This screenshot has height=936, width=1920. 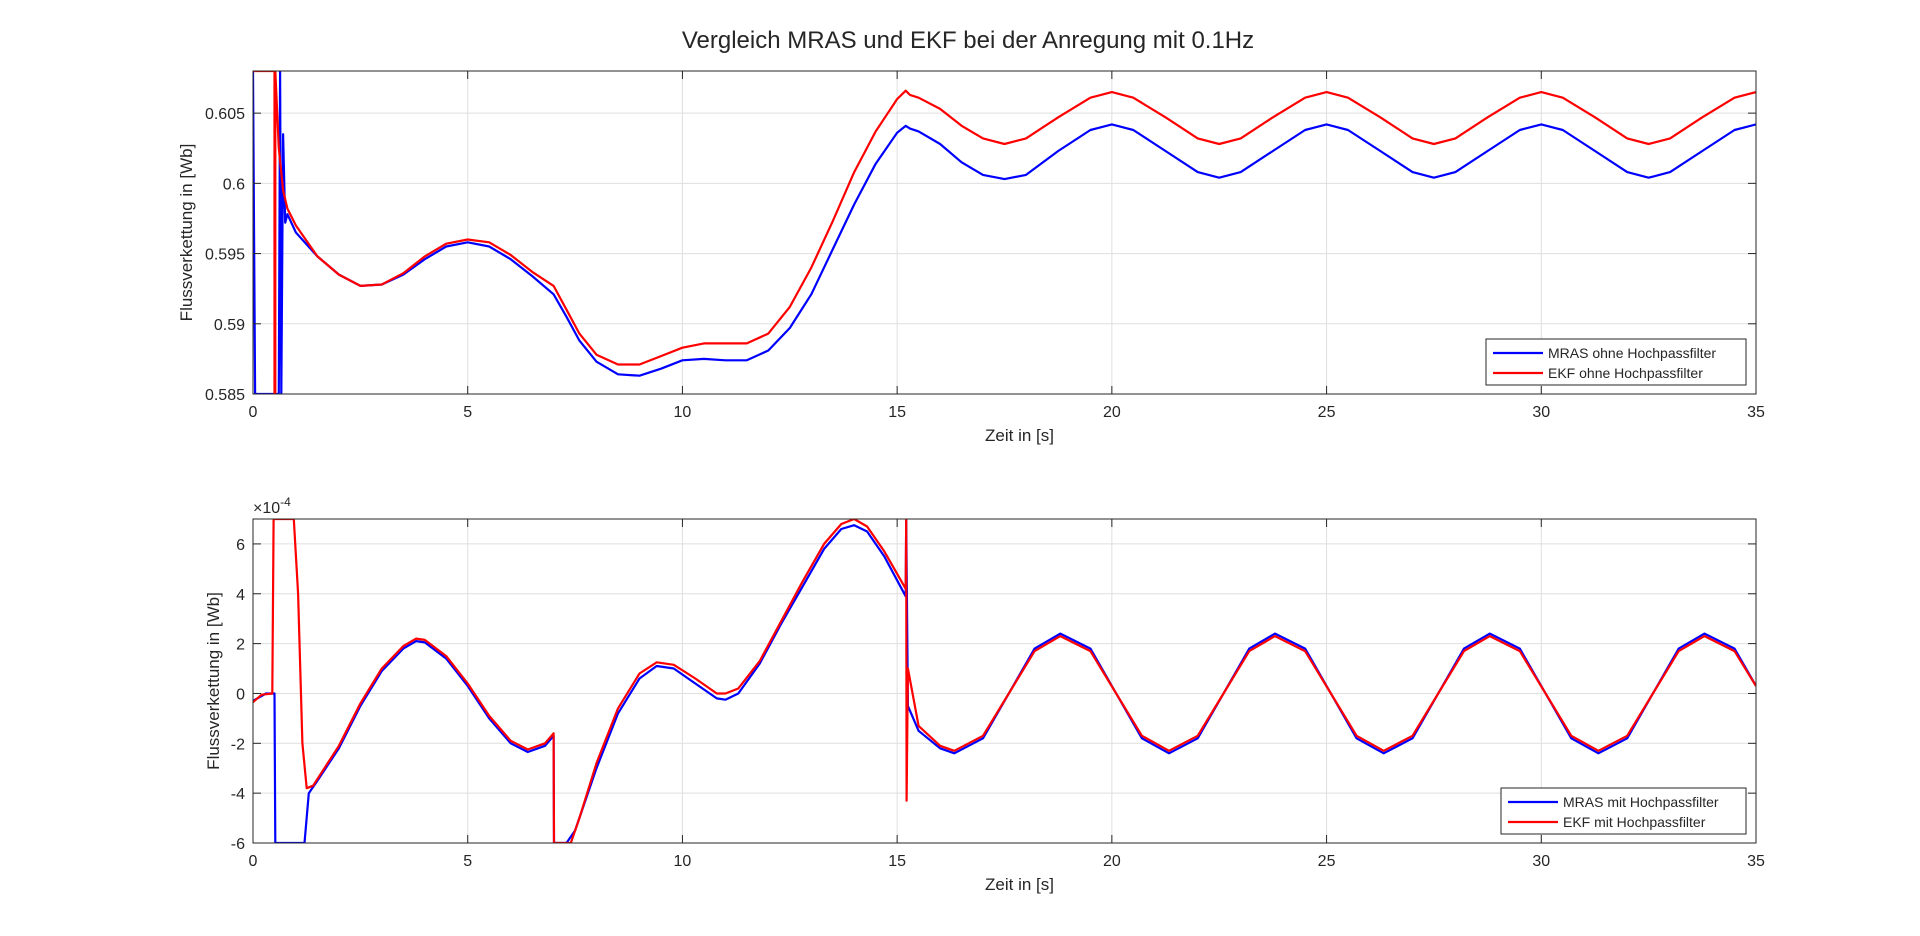 What do you see at coordinates (240, 645) in the screenshot?
I see `y-tick-label: 2` at bounding box center [240, 645].